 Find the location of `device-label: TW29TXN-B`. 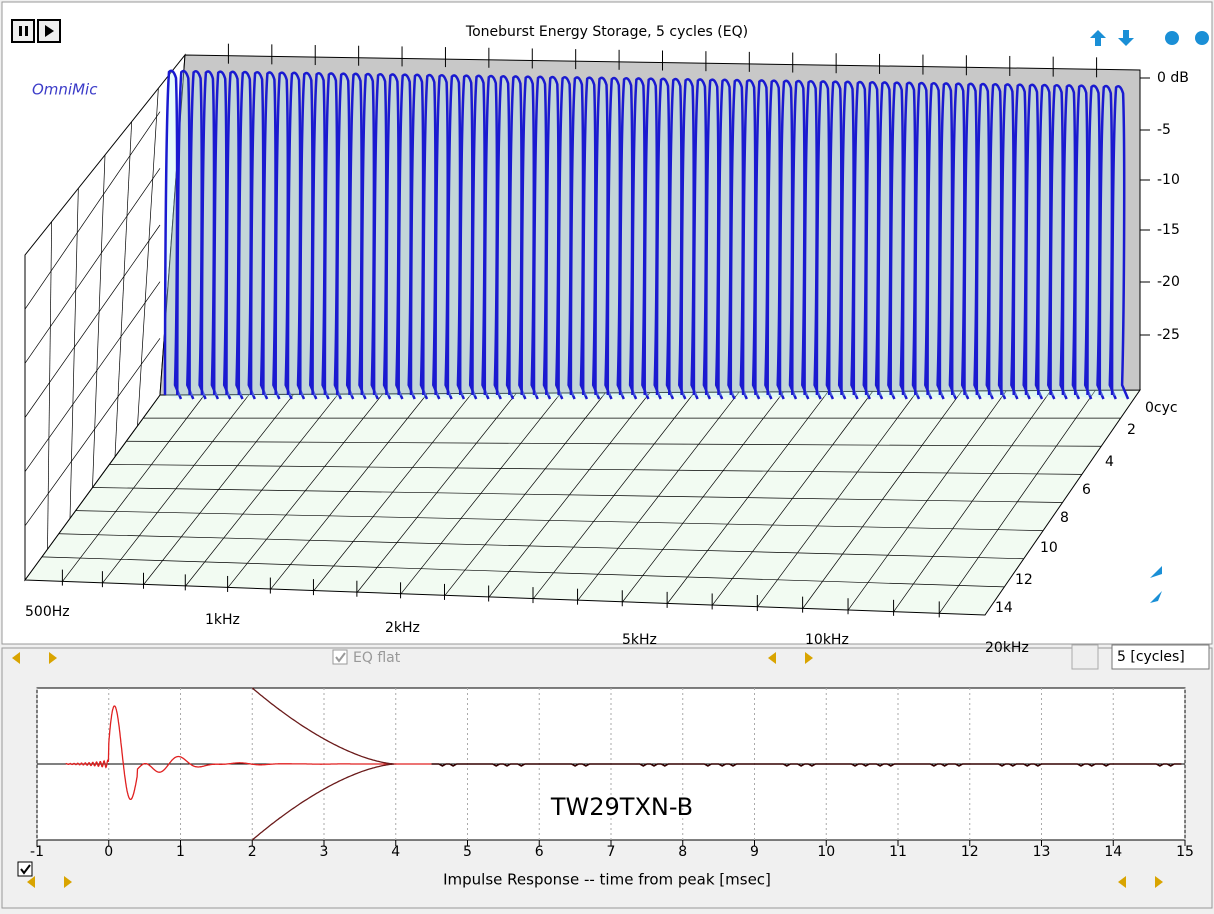

device-label: TW29TXN-B is located at coordinates (621, 807).